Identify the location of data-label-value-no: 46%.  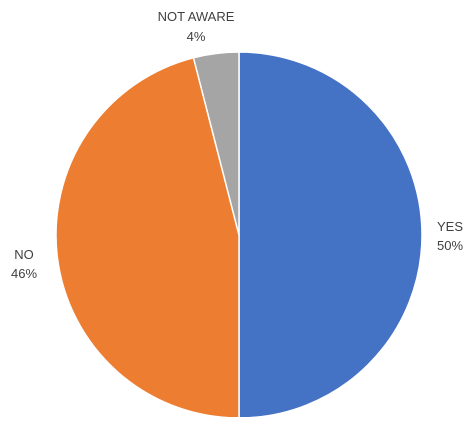
(24, 273).